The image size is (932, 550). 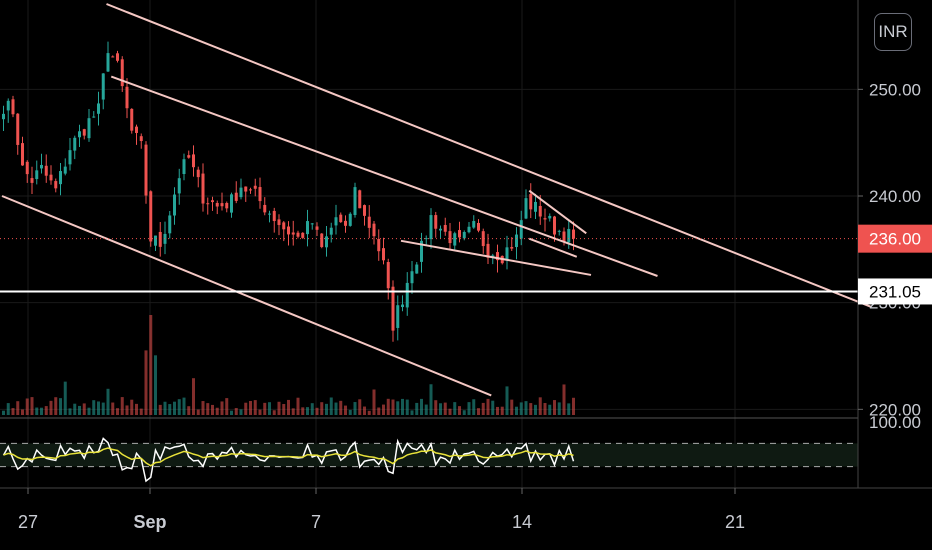 What do you see at coordinates (429, 450) in the screenshot?
I see `rsi-panel` at bounding box center [429, 450].